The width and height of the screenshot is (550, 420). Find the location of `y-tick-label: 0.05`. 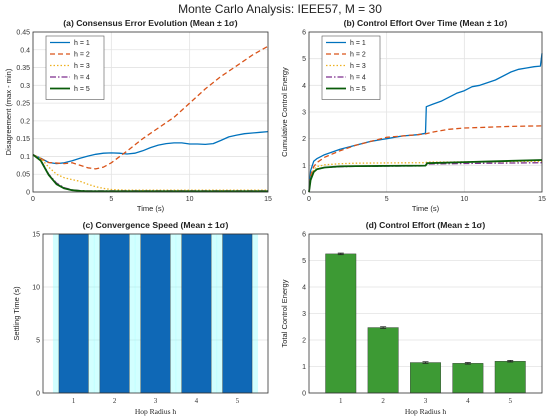

y-tick-label: 0.05 is located at coordinates (23, 175).